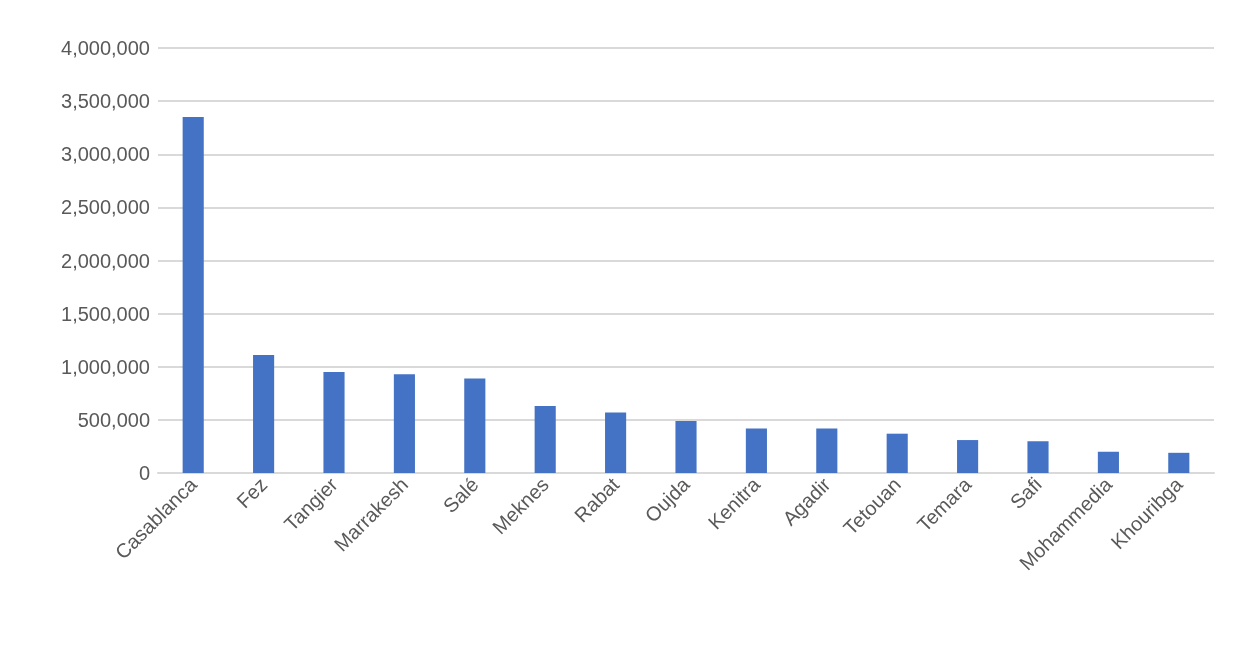 The image size is (1252, 666). Describe the element at coordinates (105, 366) in the screenshot. I see `y-tick-label: 1,000,000` at that location.